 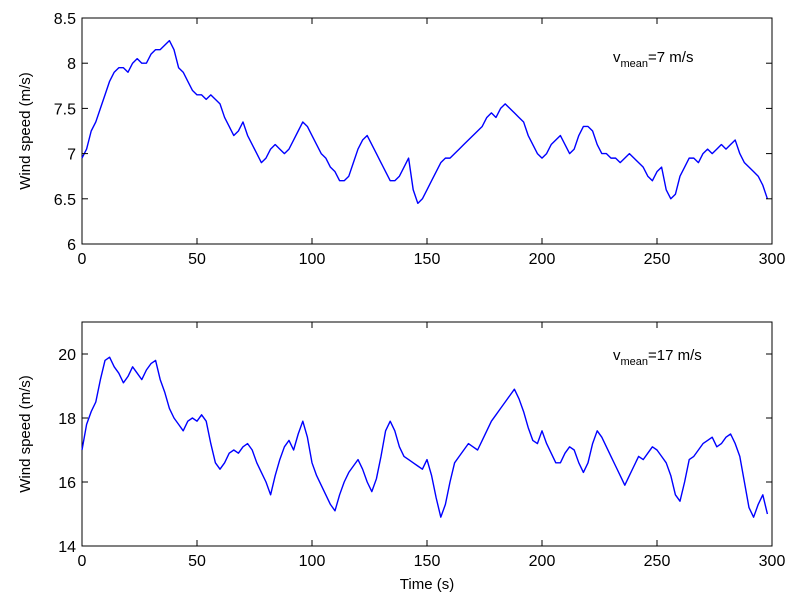 I want to click on y-tick-label: 18, so click(x=67, y=419).